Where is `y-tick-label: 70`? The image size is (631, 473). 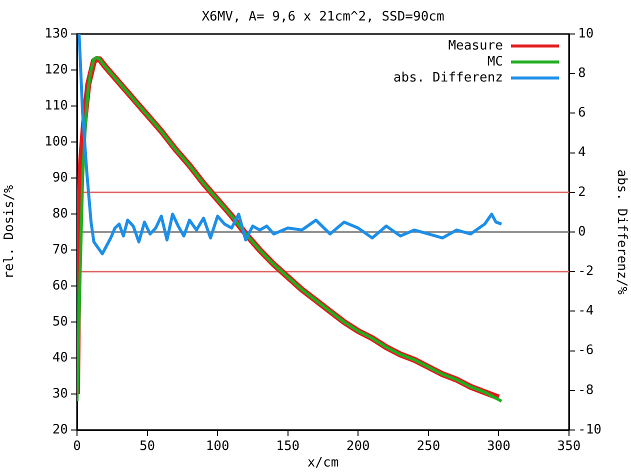
y-tick-label: 70 is located at coordinates (60, 250).